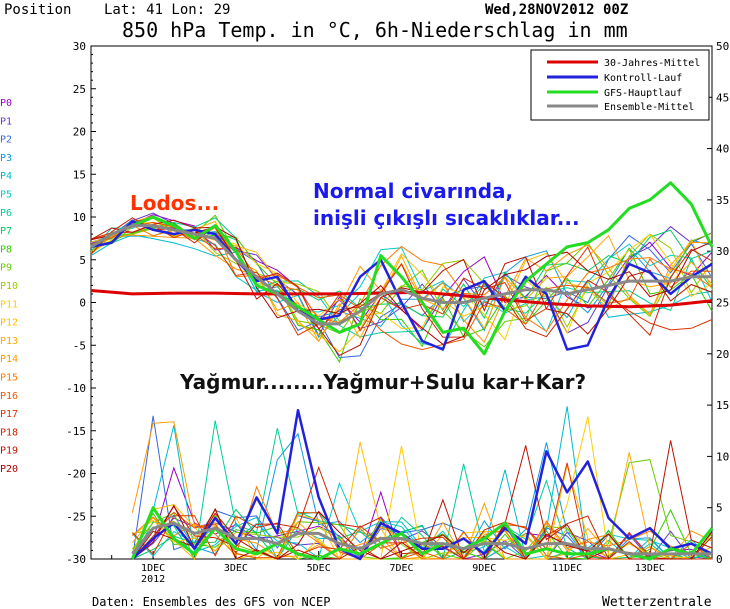 The width and height of the screenshot is (730, 609). What do you see at coordinates (6, 249) in the screenshot?
I see `member-label: P8` at bounding box center [6, 249].